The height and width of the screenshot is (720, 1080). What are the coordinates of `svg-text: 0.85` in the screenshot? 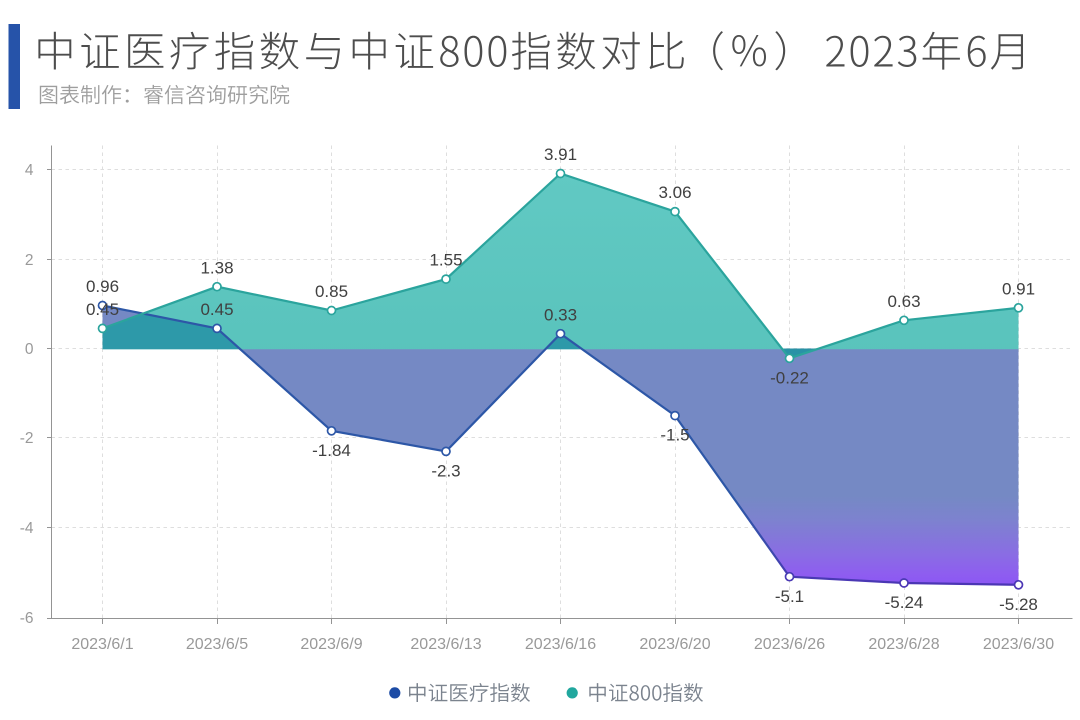 It's located at (331, 291).